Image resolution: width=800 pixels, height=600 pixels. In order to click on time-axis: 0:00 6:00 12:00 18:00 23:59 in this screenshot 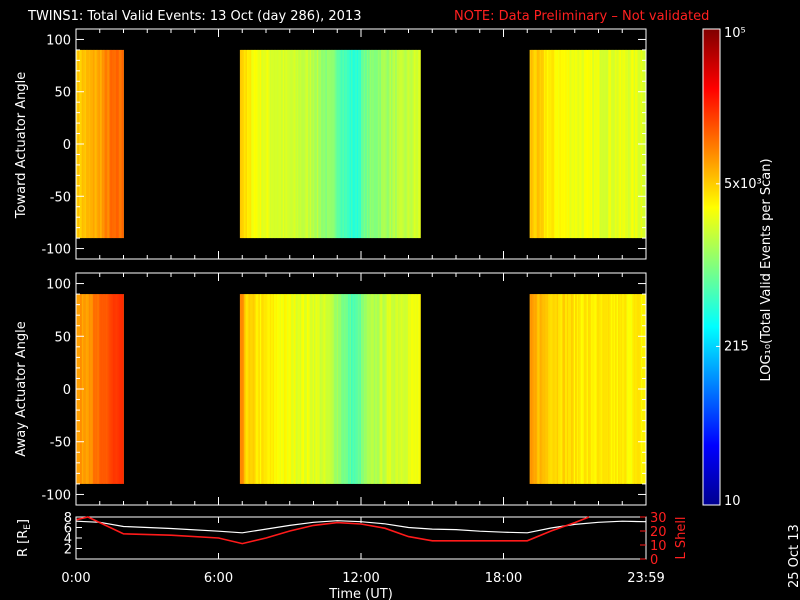, I will do `click(362, 578)`.